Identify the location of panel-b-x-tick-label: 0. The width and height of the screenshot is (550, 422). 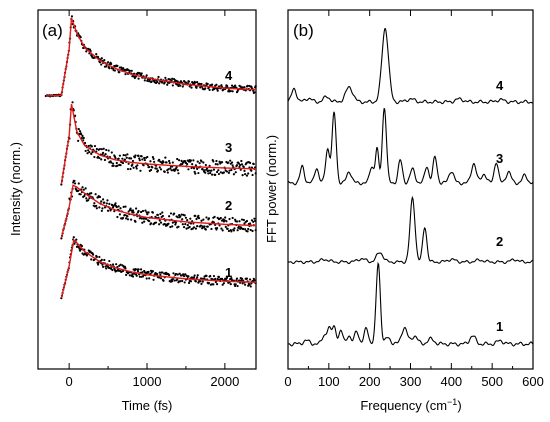
(287, 381).